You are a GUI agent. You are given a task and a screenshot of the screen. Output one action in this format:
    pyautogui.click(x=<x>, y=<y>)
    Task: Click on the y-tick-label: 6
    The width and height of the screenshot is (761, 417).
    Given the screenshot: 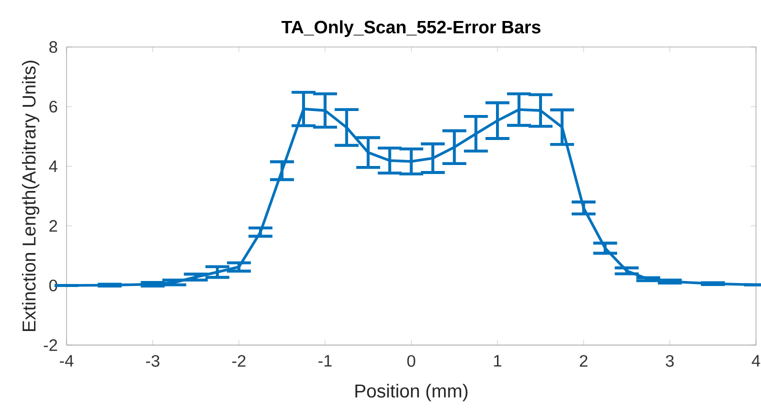 What is the action you would take?
    pyautogui.click(x=53, y=106)
    